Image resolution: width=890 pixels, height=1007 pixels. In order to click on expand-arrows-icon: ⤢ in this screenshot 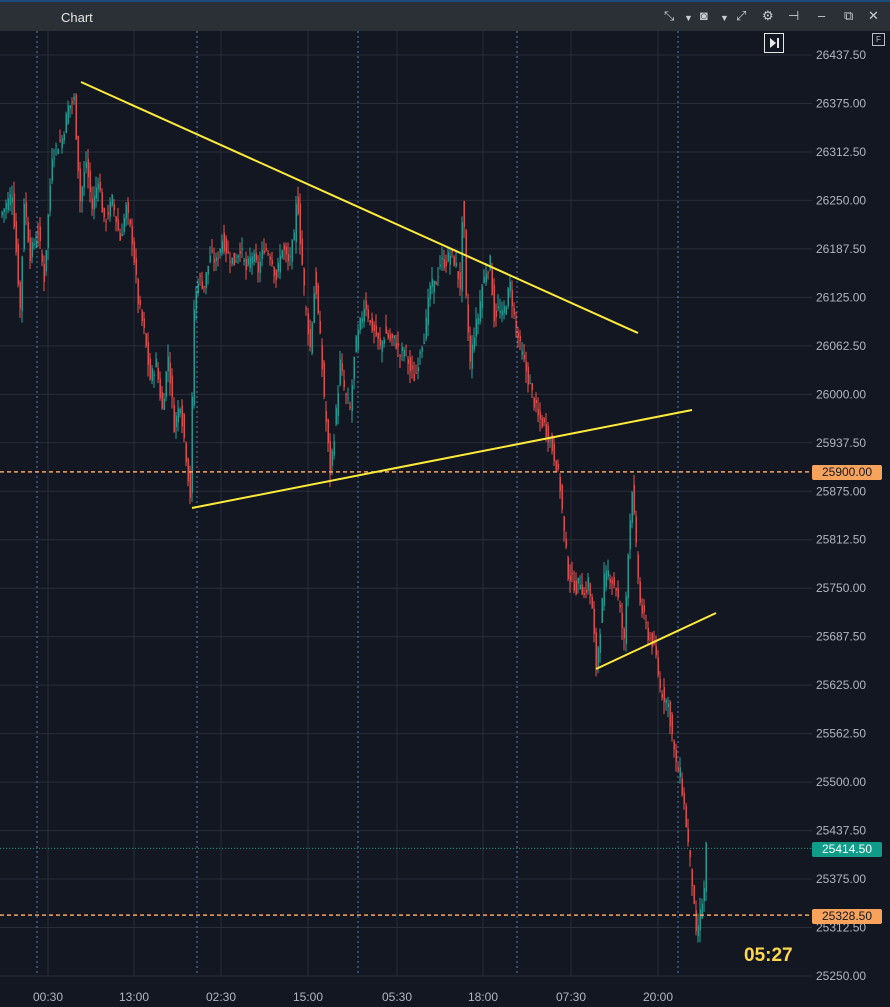, I will do `click(741, 15)`.